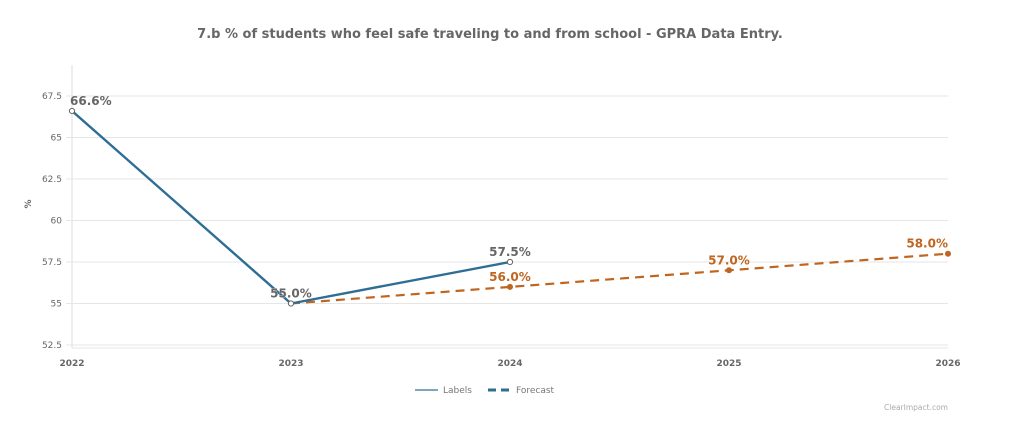 This screenshot has height=431, width=1018. What do you see at coordinates (485, 391) in the screenshot?
I see `legend: Labels Forecast` at bounding box center [485, 391].